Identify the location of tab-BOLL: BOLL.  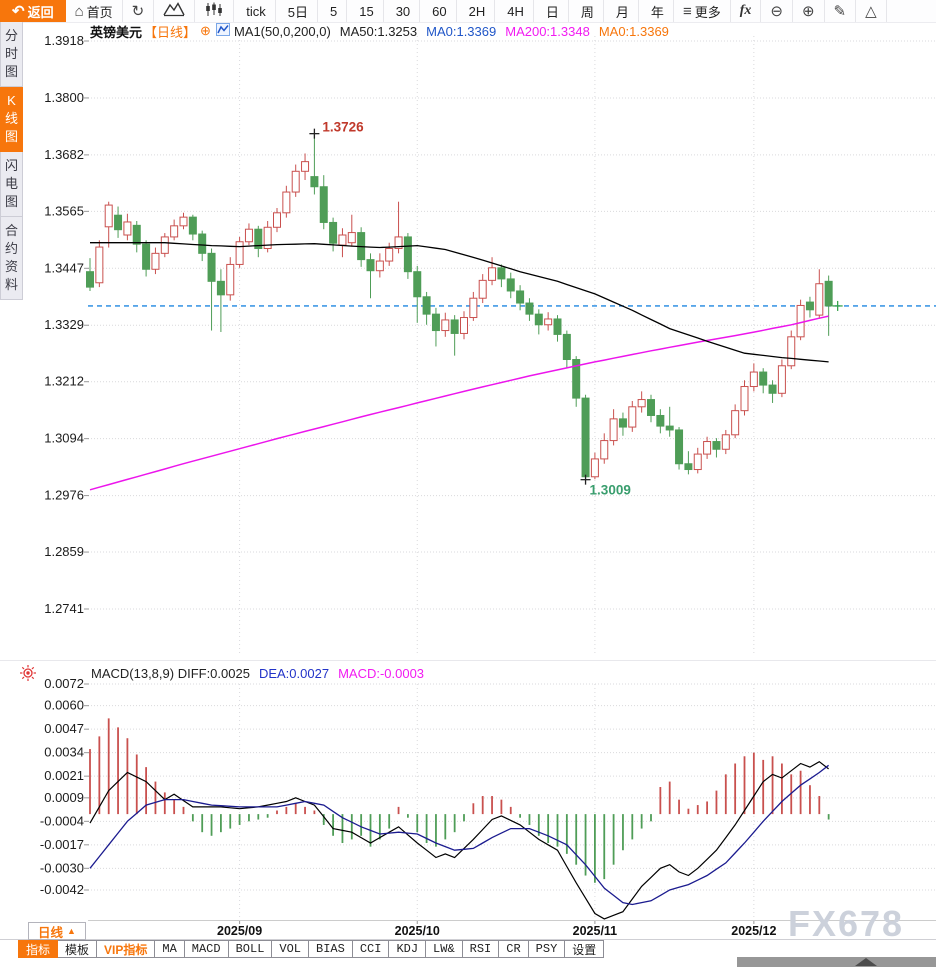
(250, 949).